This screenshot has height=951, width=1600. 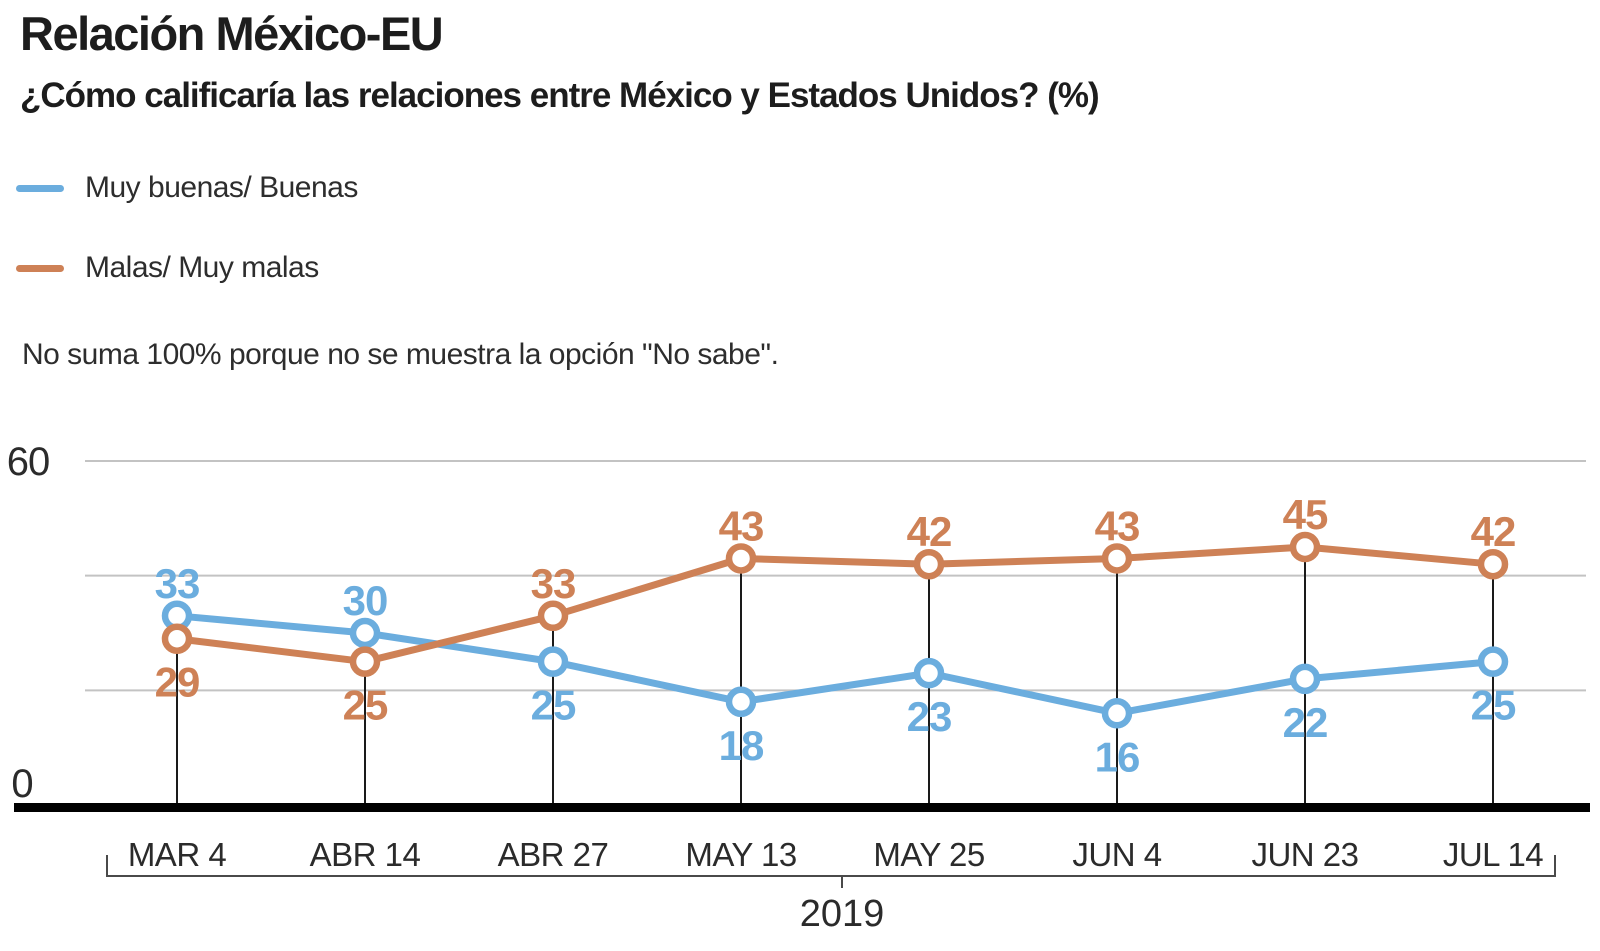 I want to click on data-label: 16, so click(x=1117, y=756).